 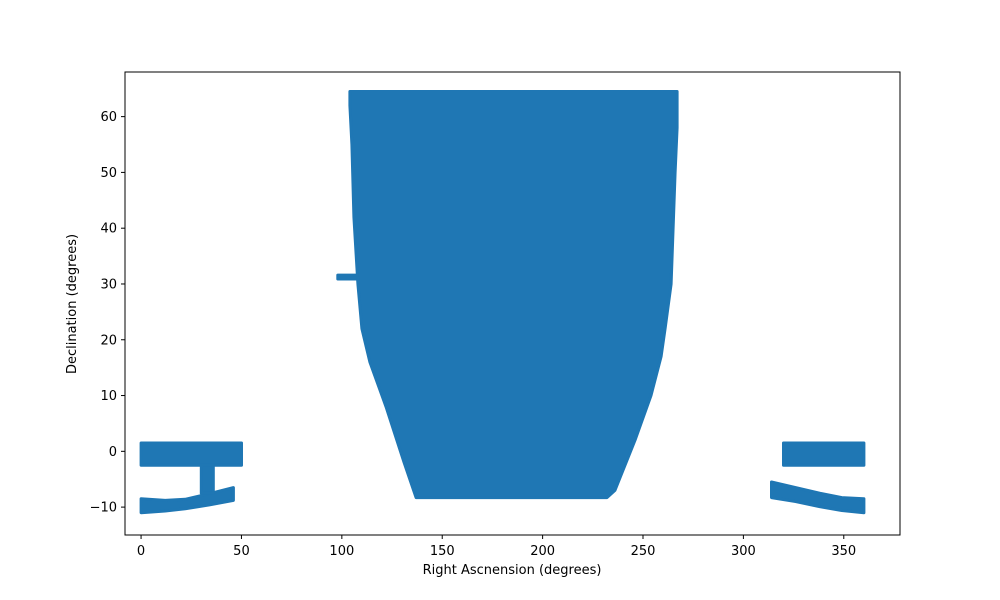 What do you see at coordinates (442, 551) in the screenshot?
I see `x-tick-label: 150` at bounding box center [442, 551].